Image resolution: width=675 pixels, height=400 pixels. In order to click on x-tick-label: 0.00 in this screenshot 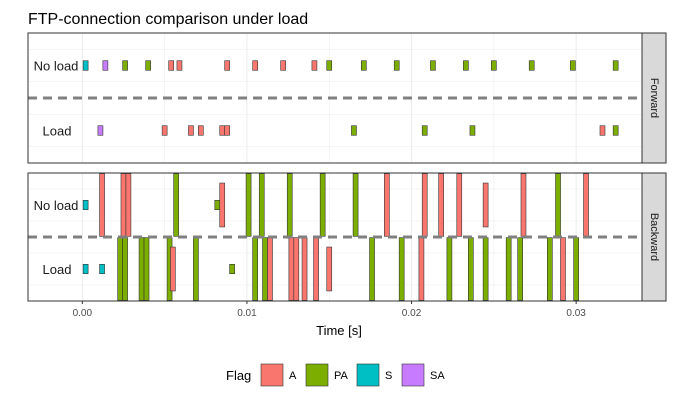, I will do `click(83, 313)`.